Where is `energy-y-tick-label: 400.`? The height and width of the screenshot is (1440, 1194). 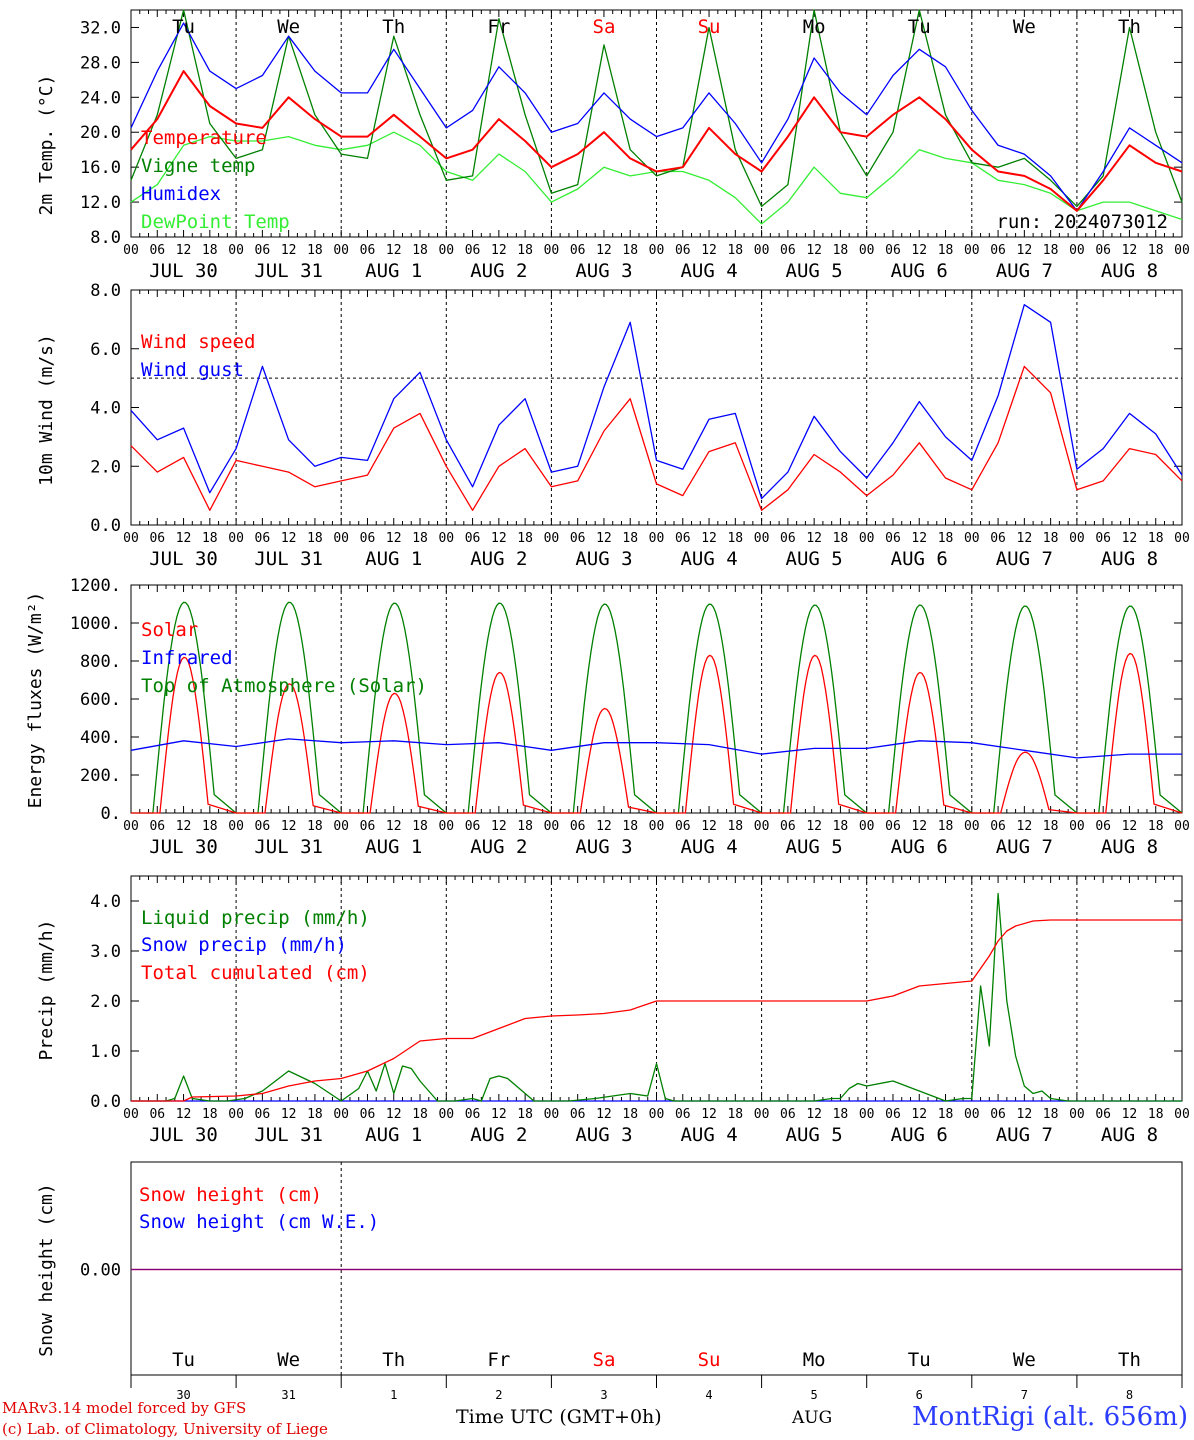
energy-y-tick-label: 400. is located at coordinates (100, 738).